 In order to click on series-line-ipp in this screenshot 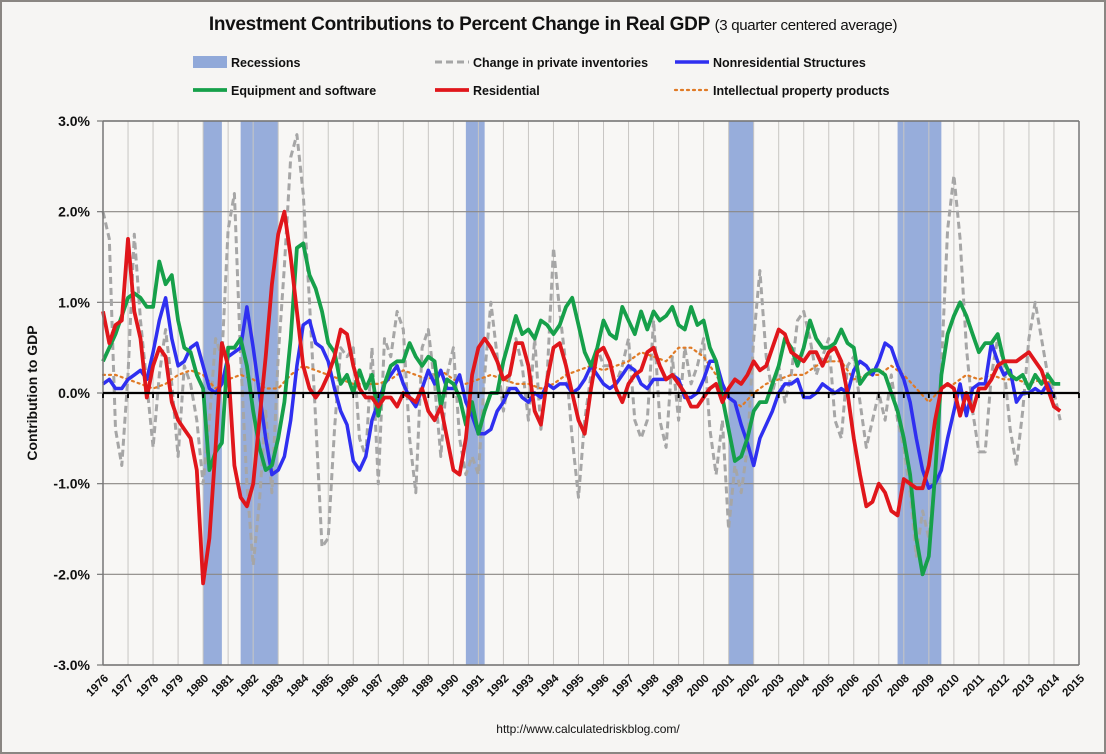, I will do `click(578, 377)`.